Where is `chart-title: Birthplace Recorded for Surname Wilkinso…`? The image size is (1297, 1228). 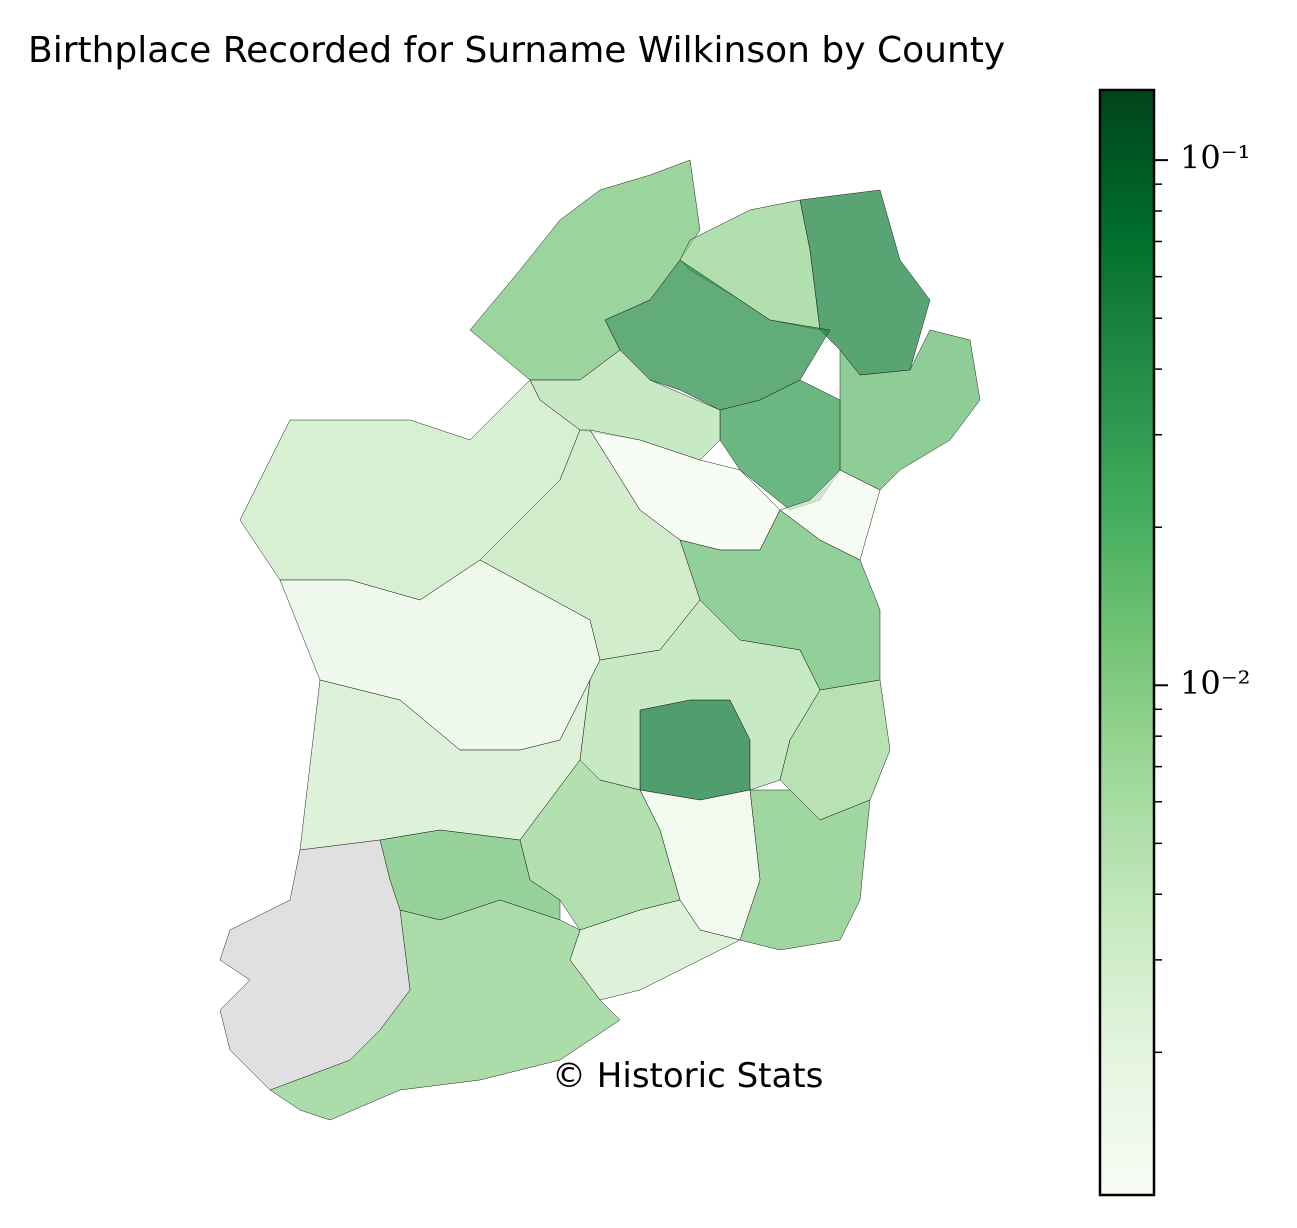 chart-title: Birthplace Recorded for Surname Wilkinso… is located at coordinates (516, 50).